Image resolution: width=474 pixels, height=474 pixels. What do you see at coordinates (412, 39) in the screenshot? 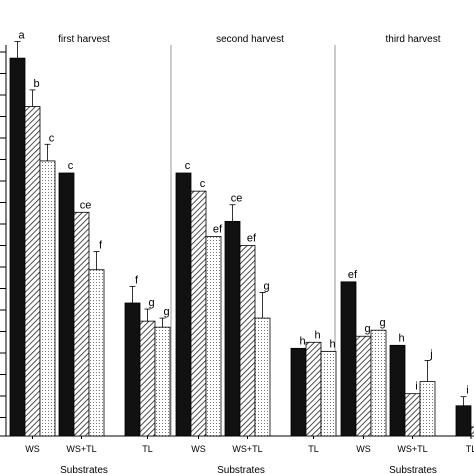
I see `panel-title: third harvest` at bounding box center [412, 39].